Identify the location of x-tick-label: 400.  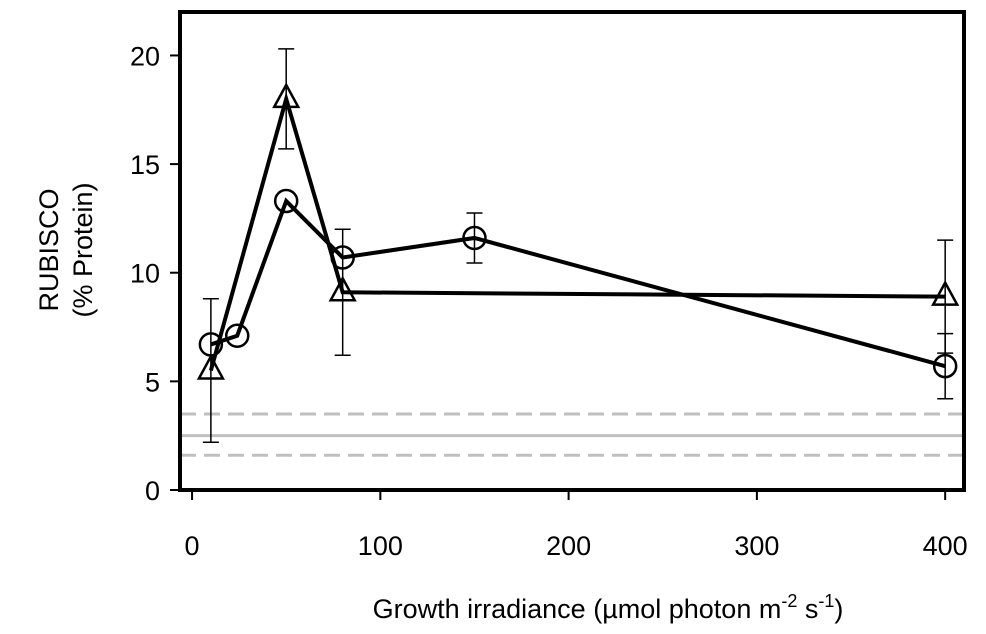
(945, 546).